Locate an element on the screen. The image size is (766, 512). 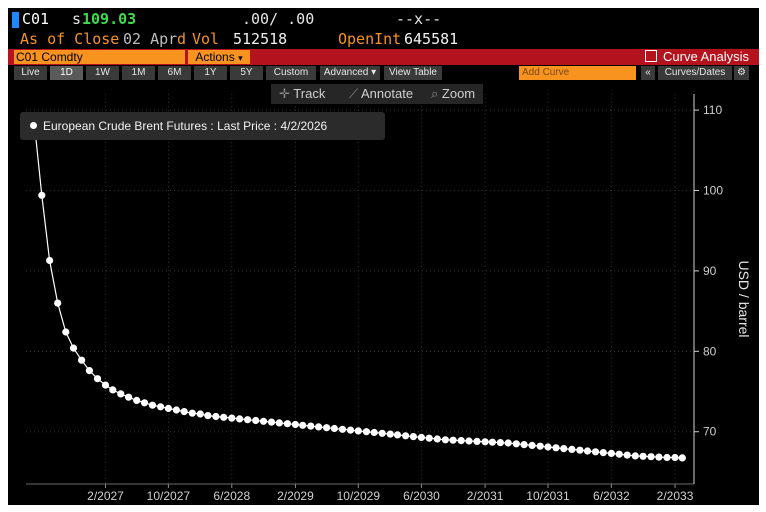
ticker: C01 is located at coordinates (36, 19).